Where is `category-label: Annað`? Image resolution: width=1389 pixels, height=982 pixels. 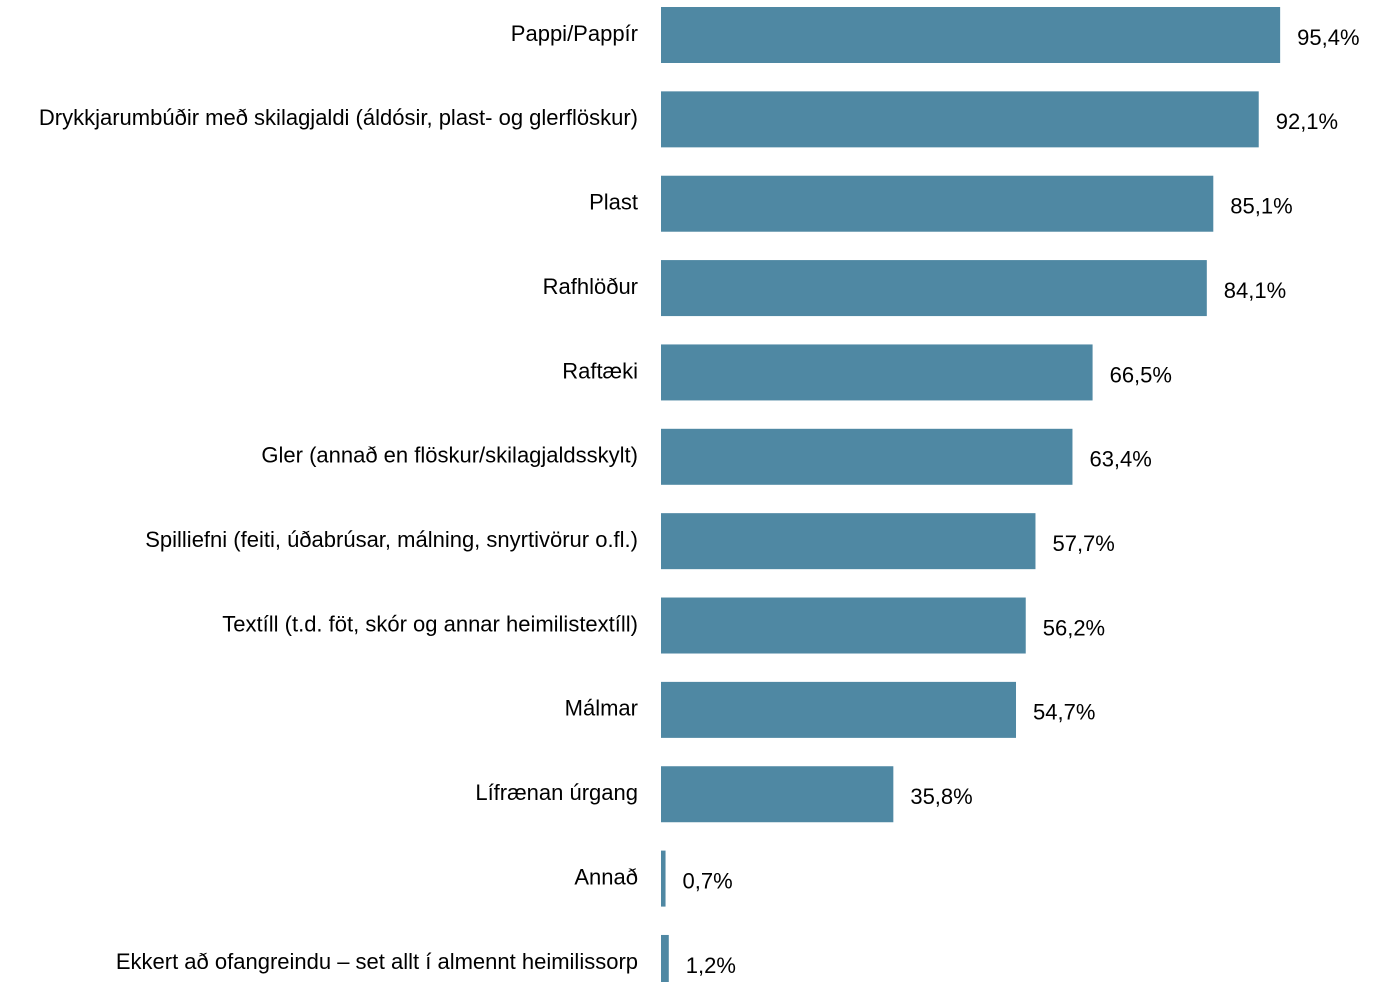 category-label: Annað is located at coordinates (606, 876).